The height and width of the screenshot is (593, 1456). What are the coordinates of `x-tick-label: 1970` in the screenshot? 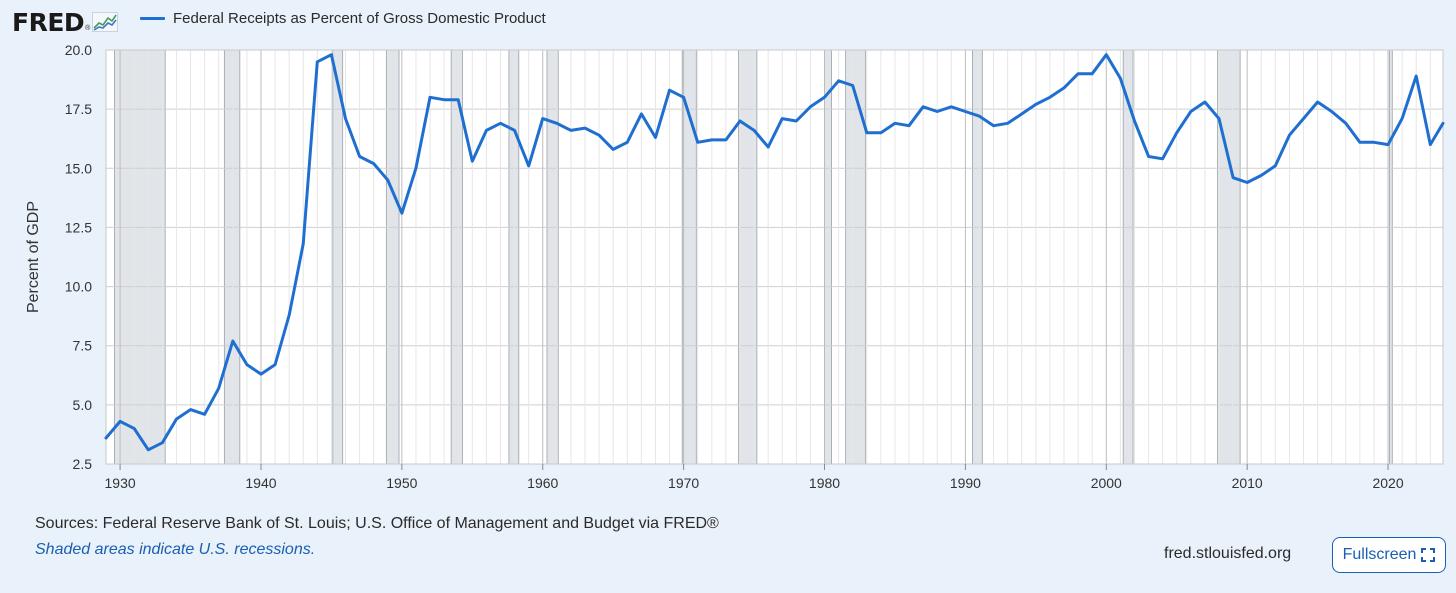 It's located at (683, 483).